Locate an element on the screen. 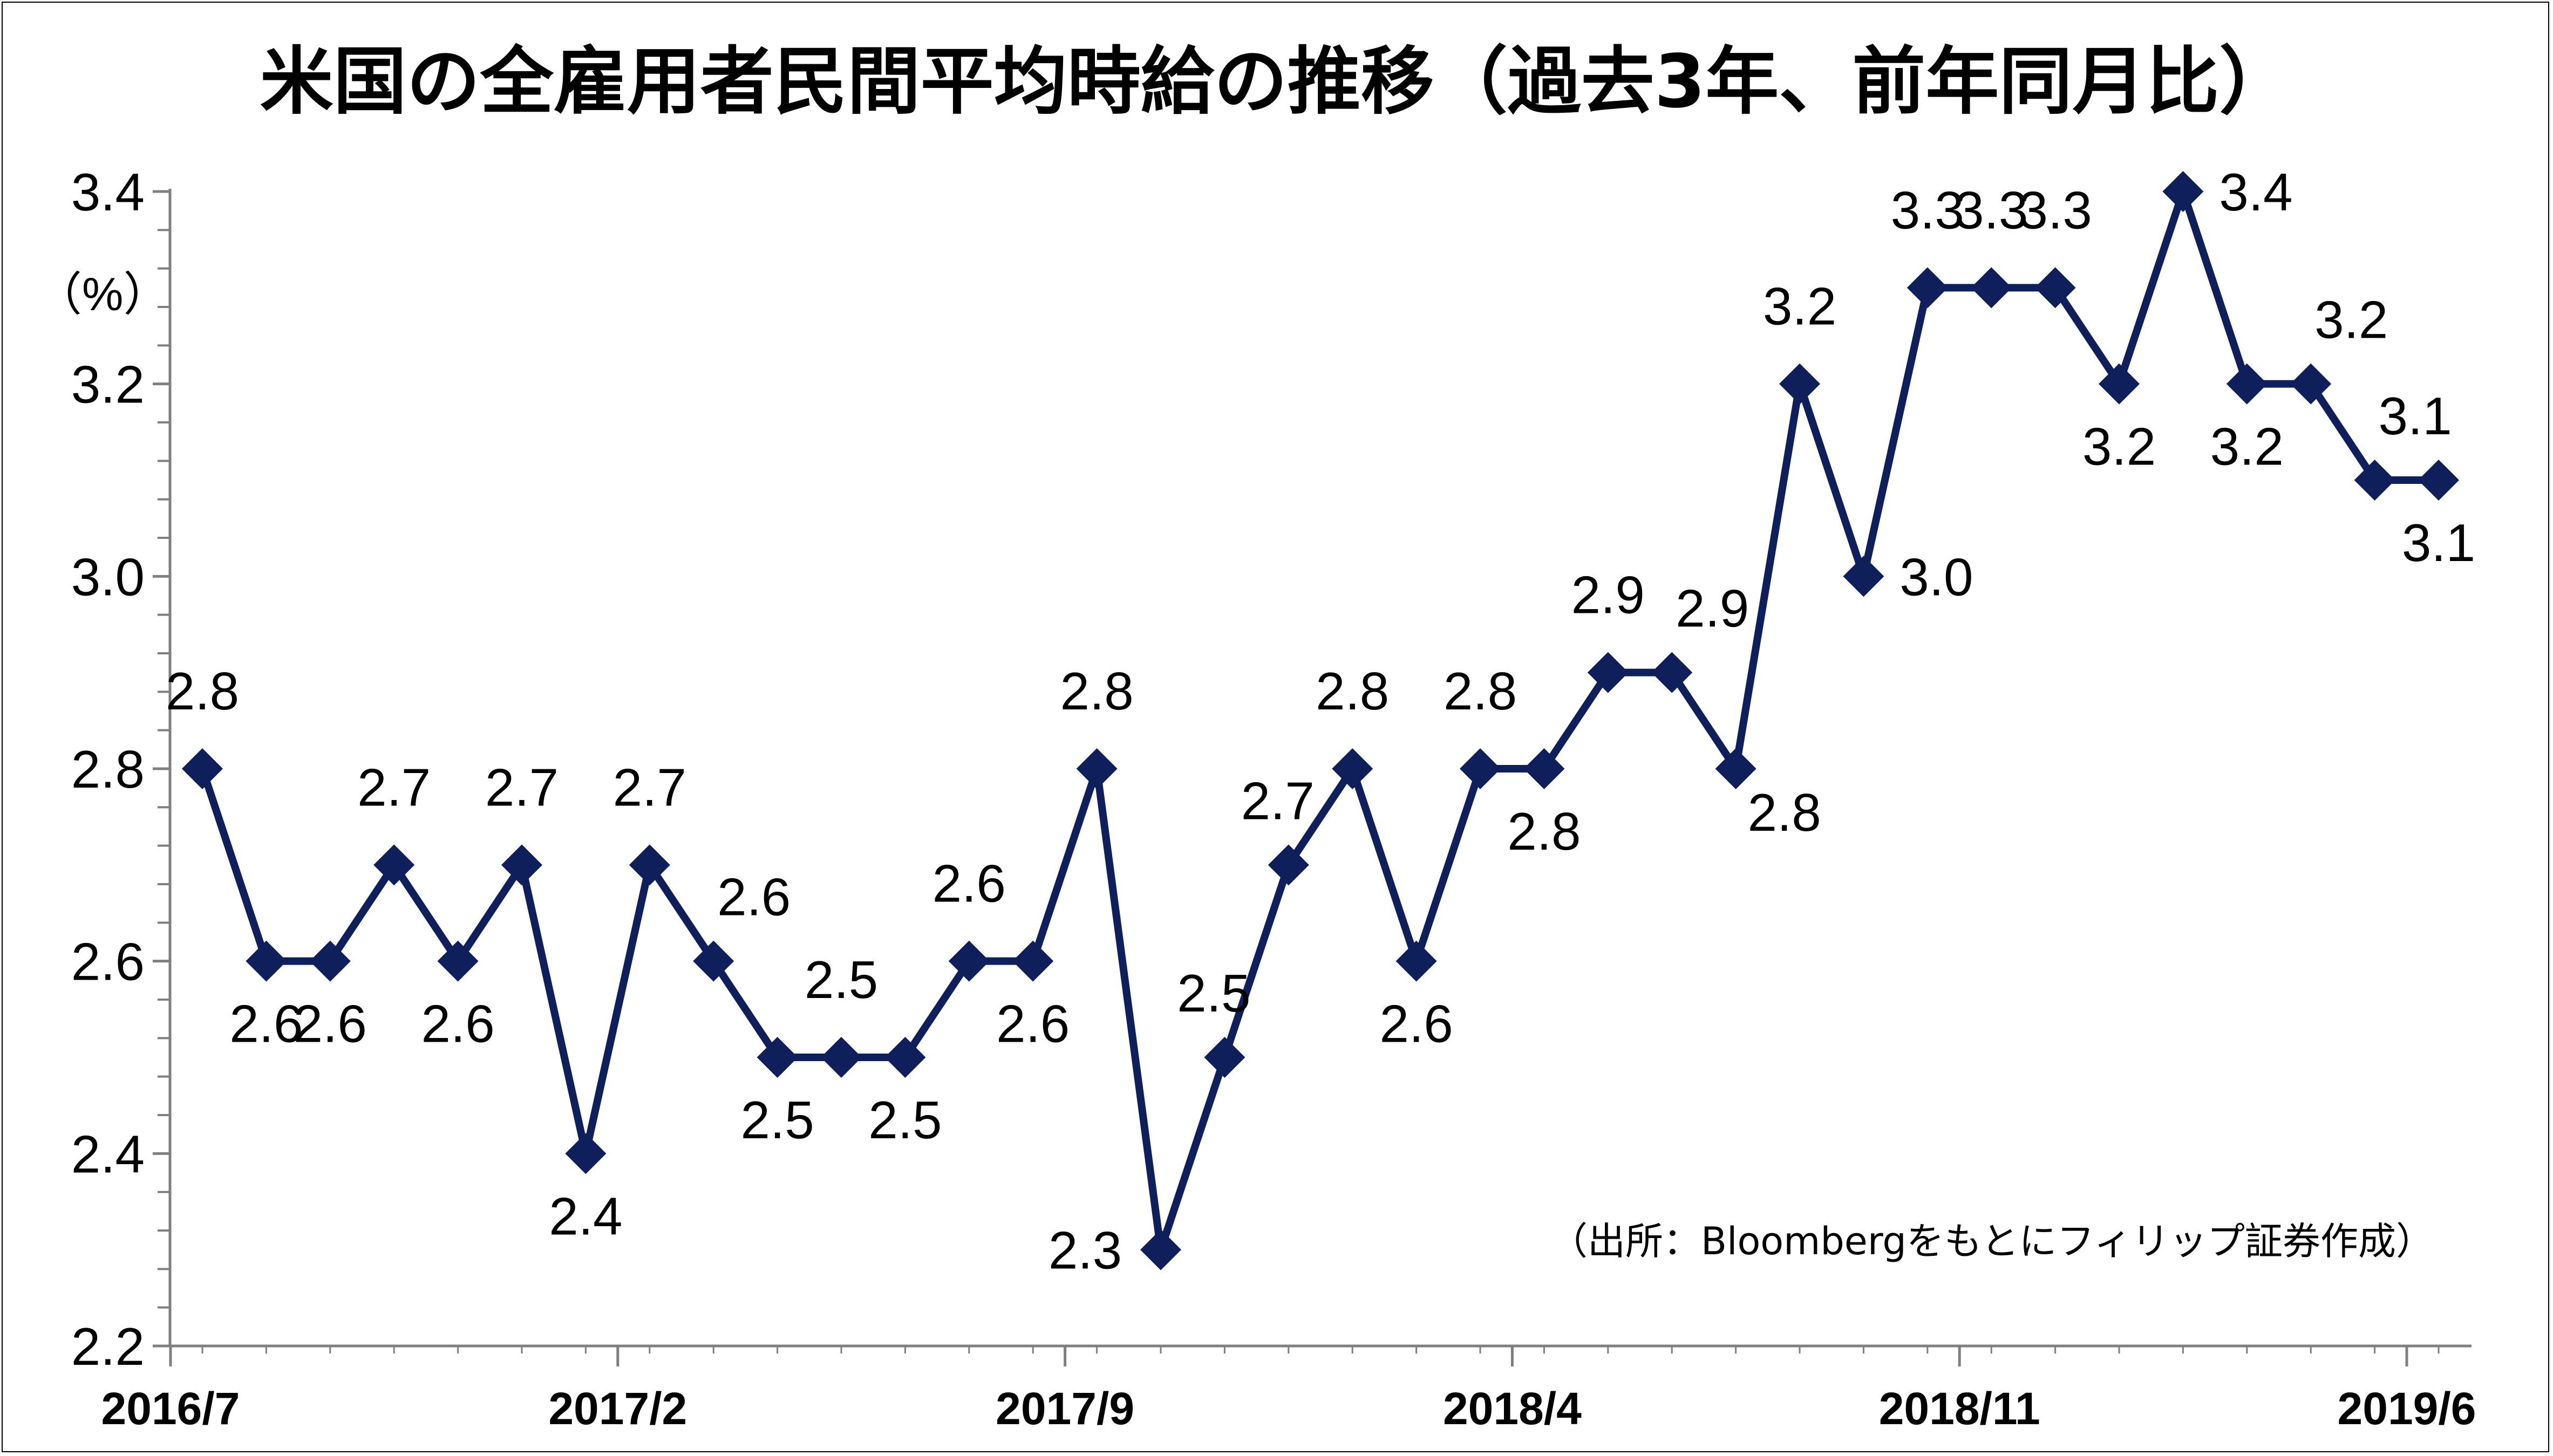 The height and width of the screenshot is (1456, 2553). data-label: 3.4 is located at coordinates (2255, 192).